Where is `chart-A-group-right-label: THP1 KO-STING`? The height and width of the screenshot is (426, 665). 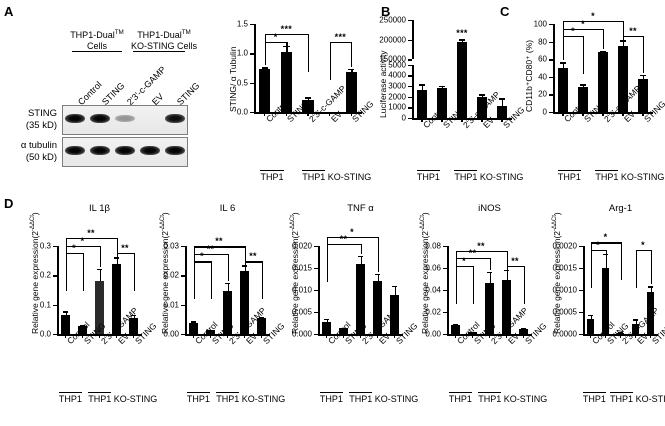
chart-A-group-right-label: THP1 KO-STING is located at coordinates (337, 176).